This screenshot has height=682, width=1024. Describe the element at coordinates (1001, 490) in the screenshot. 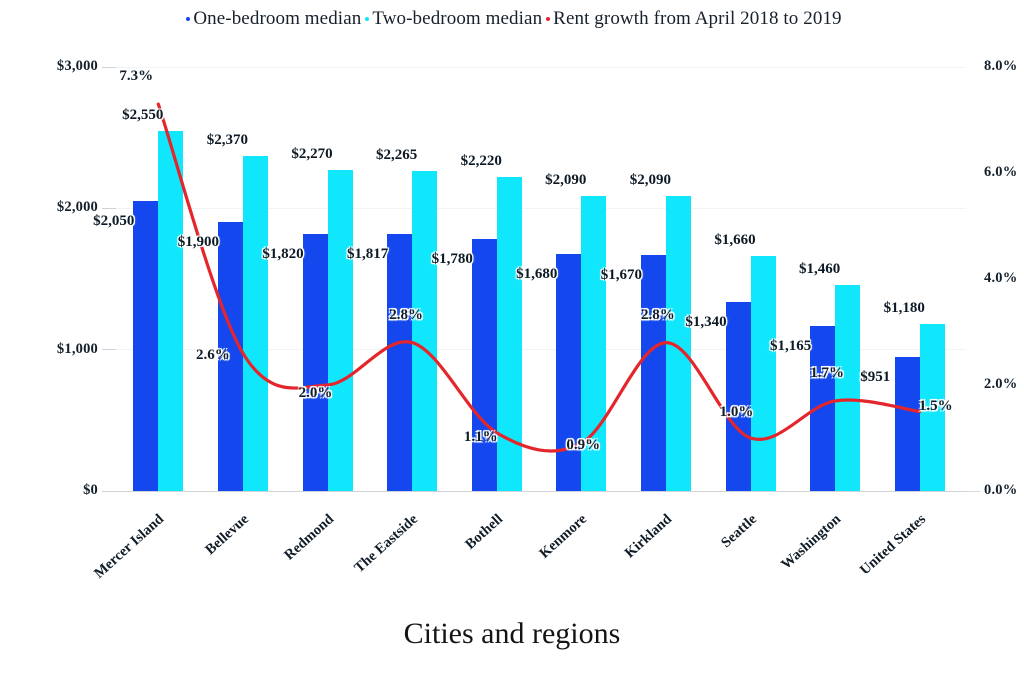

I see `y2-axis-tick-label: 0.0%` at that location.